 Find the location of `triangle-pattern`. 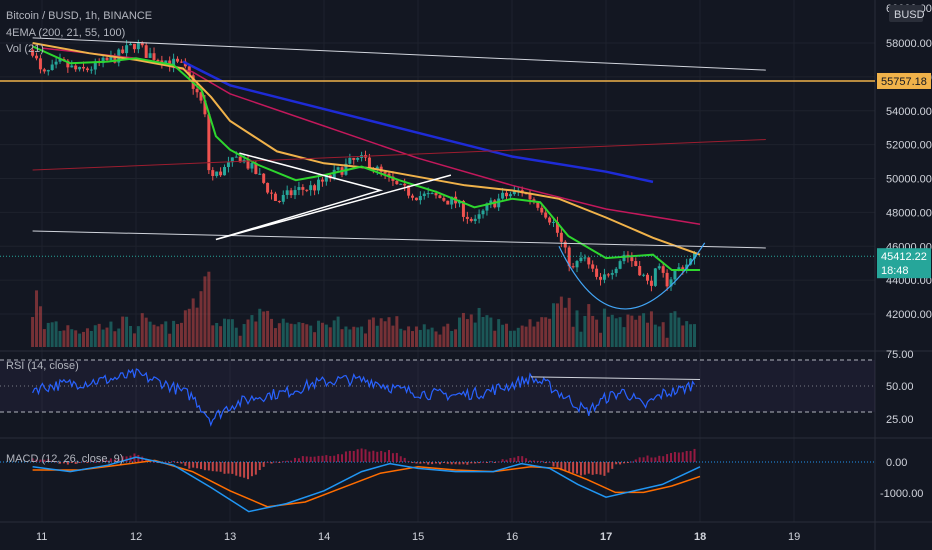

triangle-pattern is located at coordinates (333, 196).